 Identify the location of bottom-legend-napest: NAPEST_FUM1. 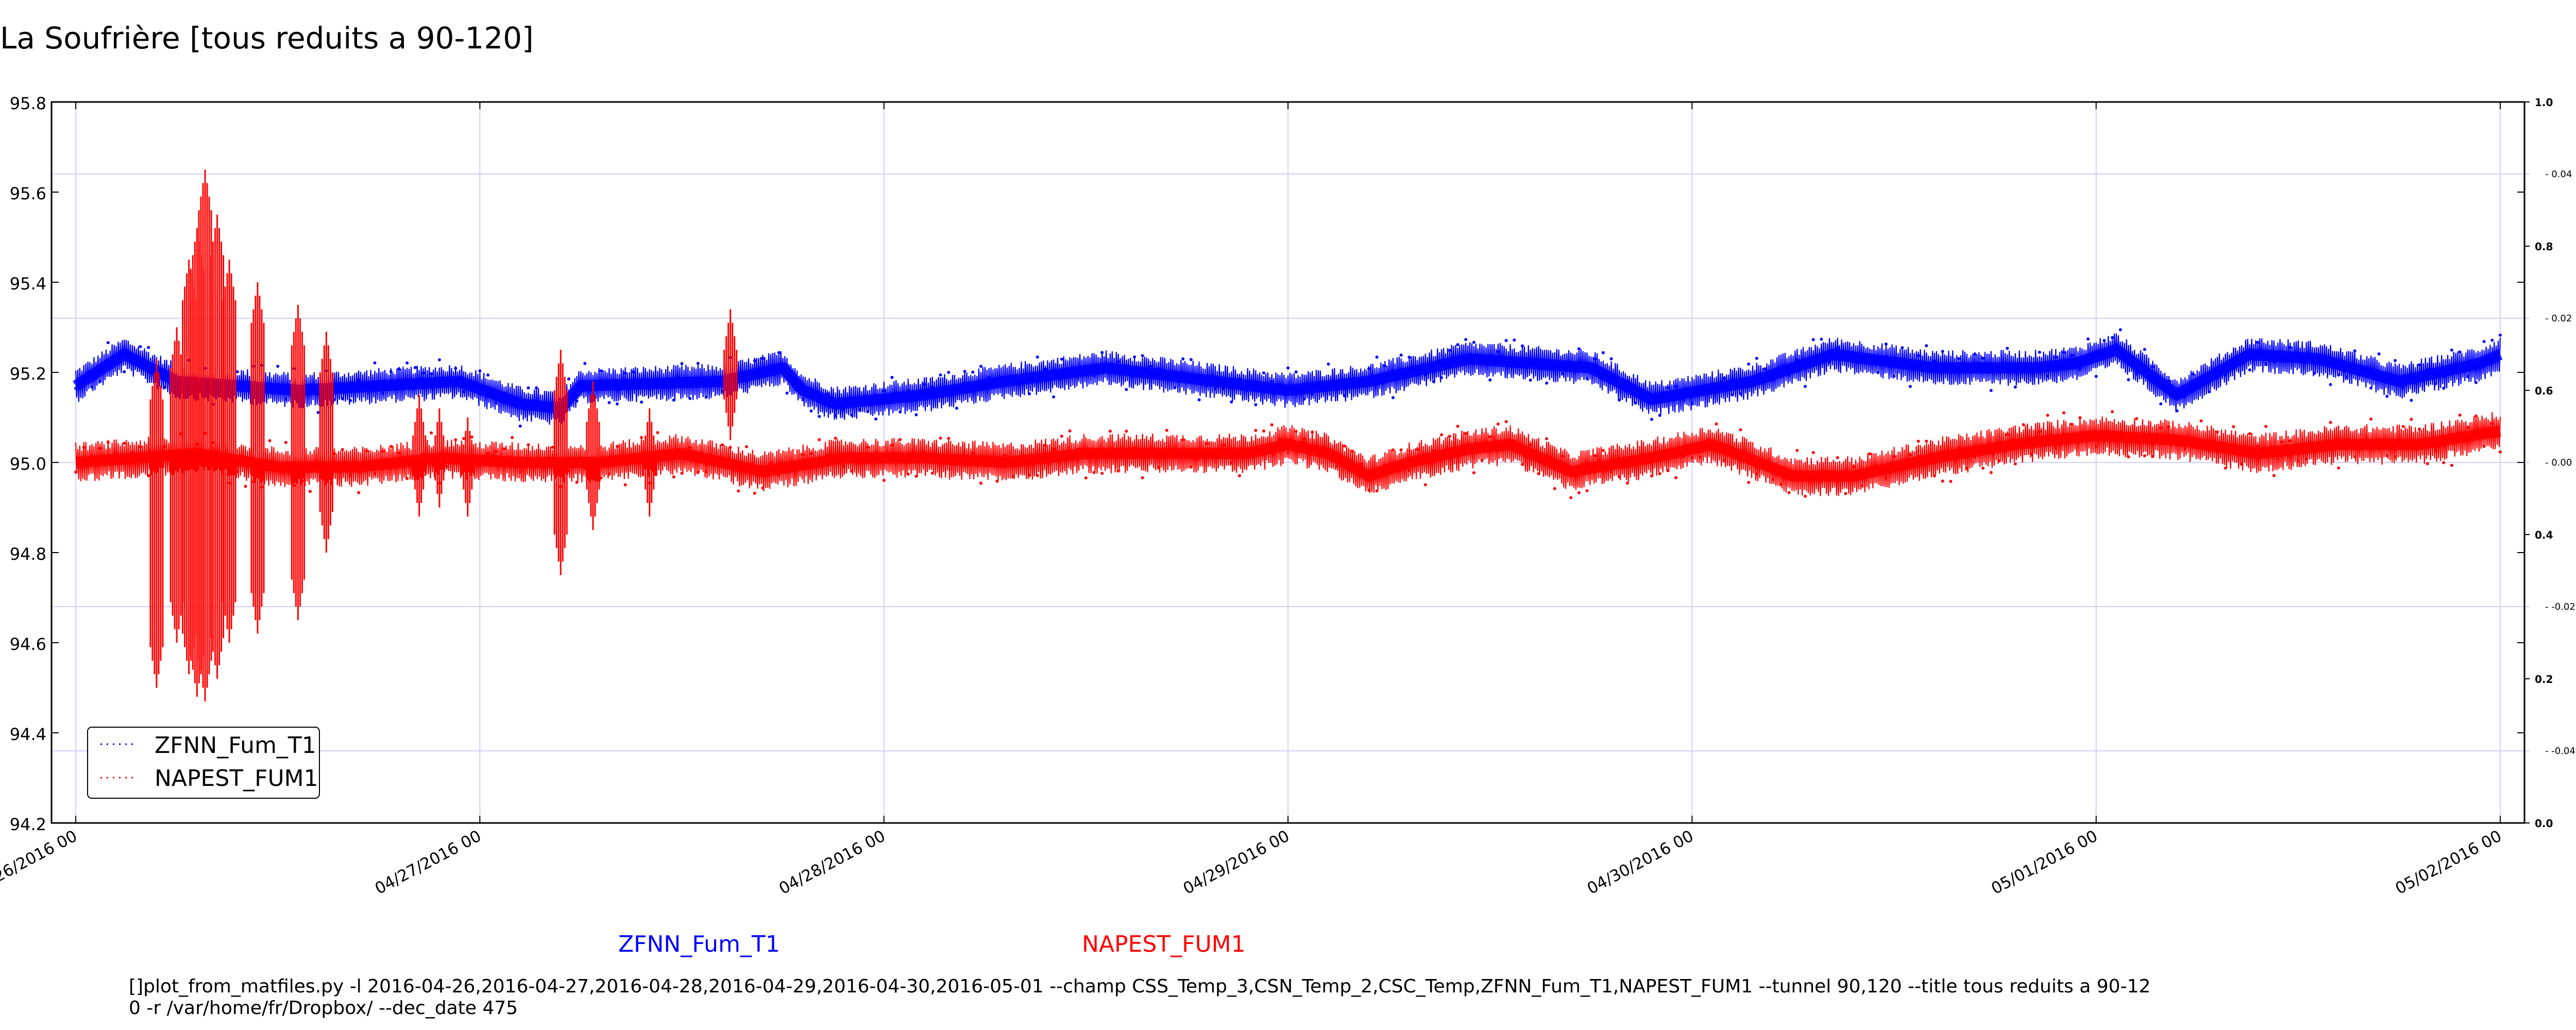
(1164, 944).